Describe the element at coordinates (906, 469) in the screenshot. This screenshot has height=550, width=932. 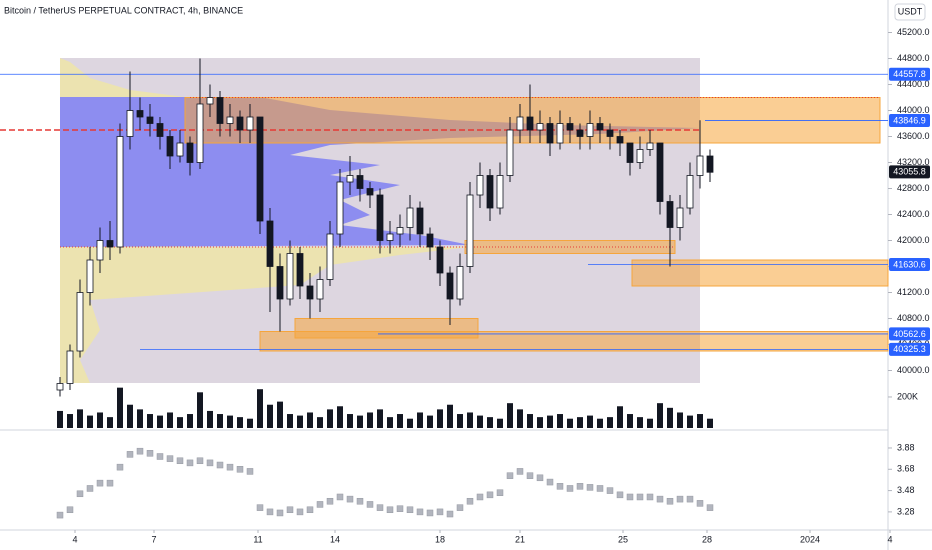
I see `lower-tick-label: 3.68` at that location.